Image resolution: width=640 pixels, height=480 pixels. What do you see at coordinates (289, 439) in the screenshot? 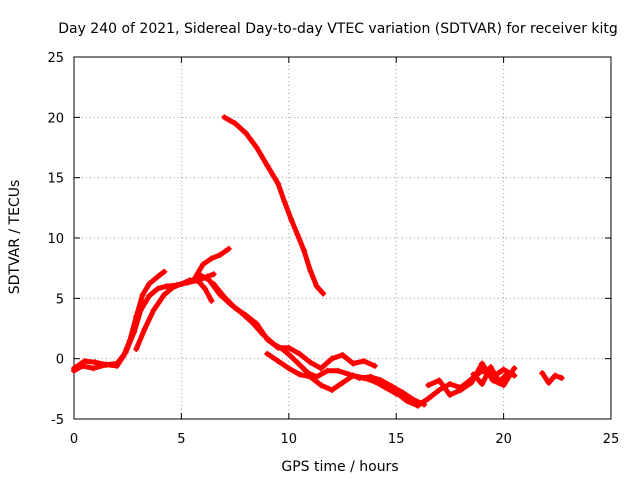
I see `x-tick-label: 10` at bounding box center [289, 439].